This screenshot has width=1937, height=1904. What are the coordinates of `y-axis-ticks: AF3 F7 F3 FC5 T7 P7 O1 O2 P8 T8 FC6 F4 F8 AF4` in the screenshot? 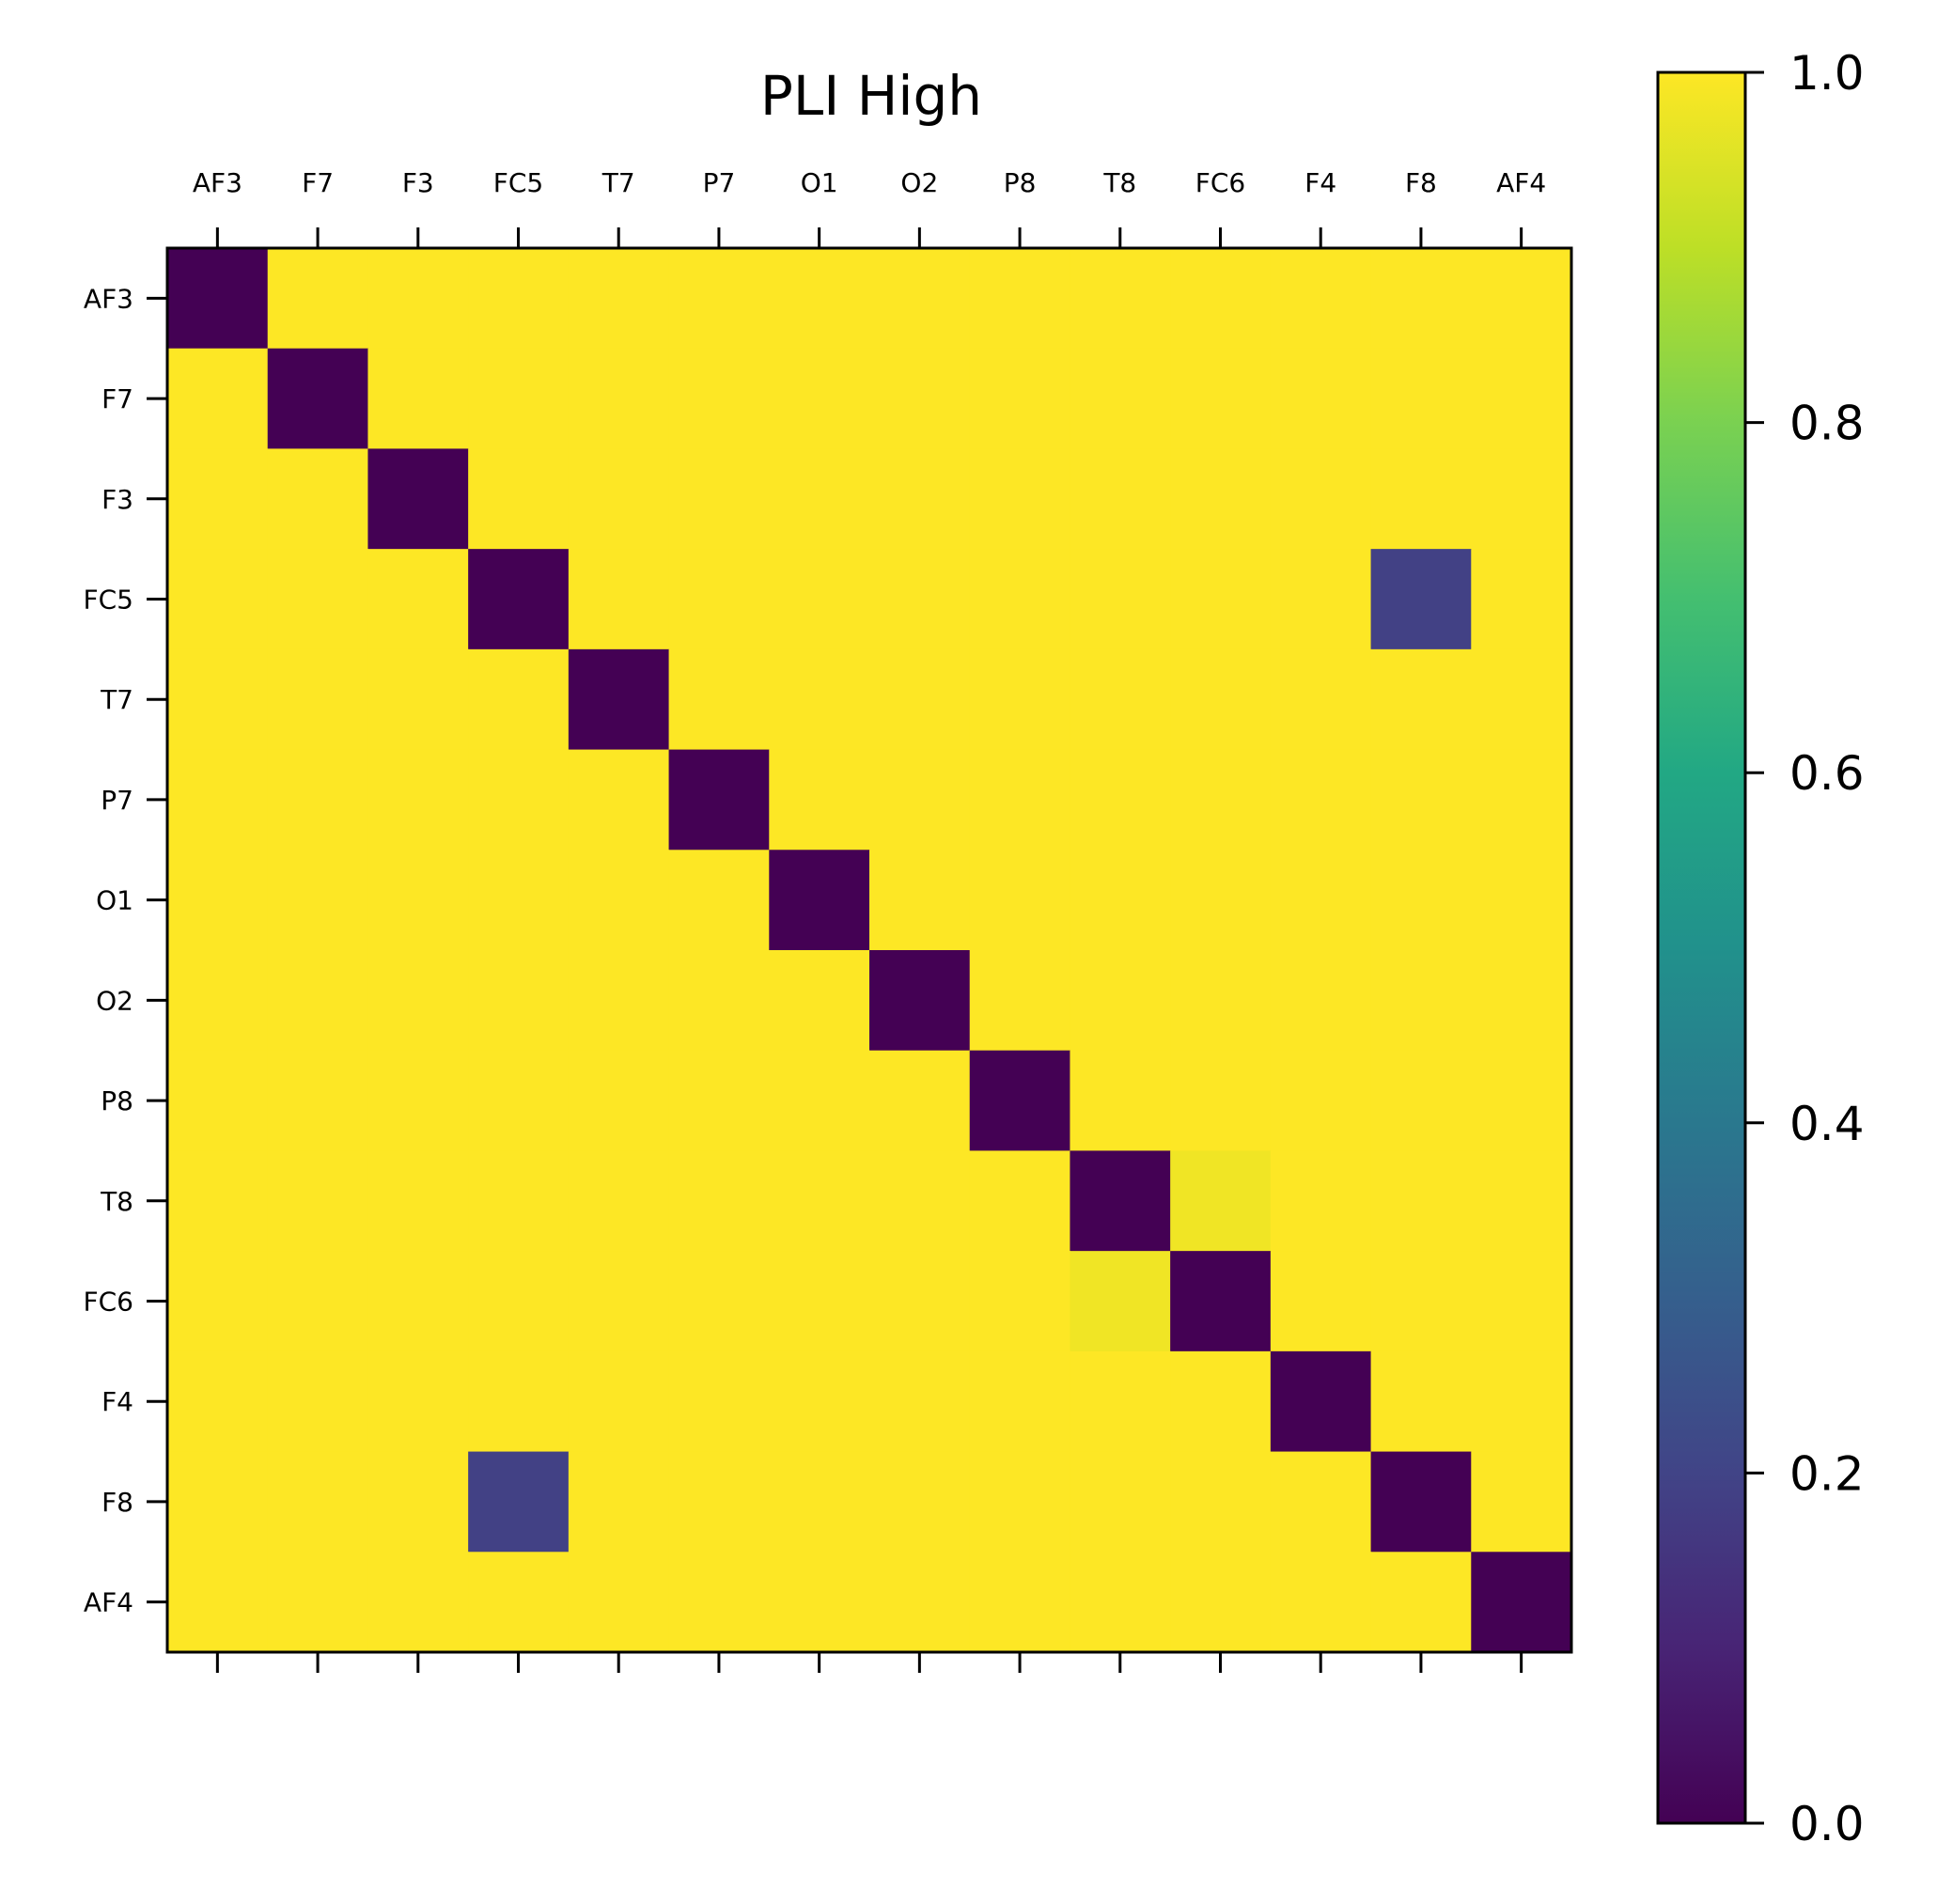 It's located at (125, 950).